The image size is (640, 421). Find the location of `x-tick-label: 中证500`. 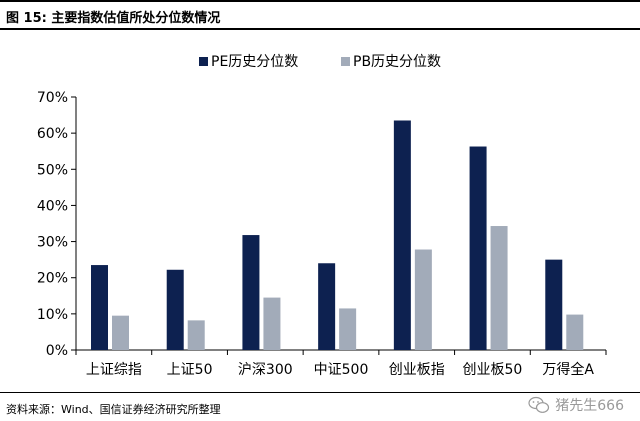

x-tick-label: 中证500 is located at coordinates (341, 370).